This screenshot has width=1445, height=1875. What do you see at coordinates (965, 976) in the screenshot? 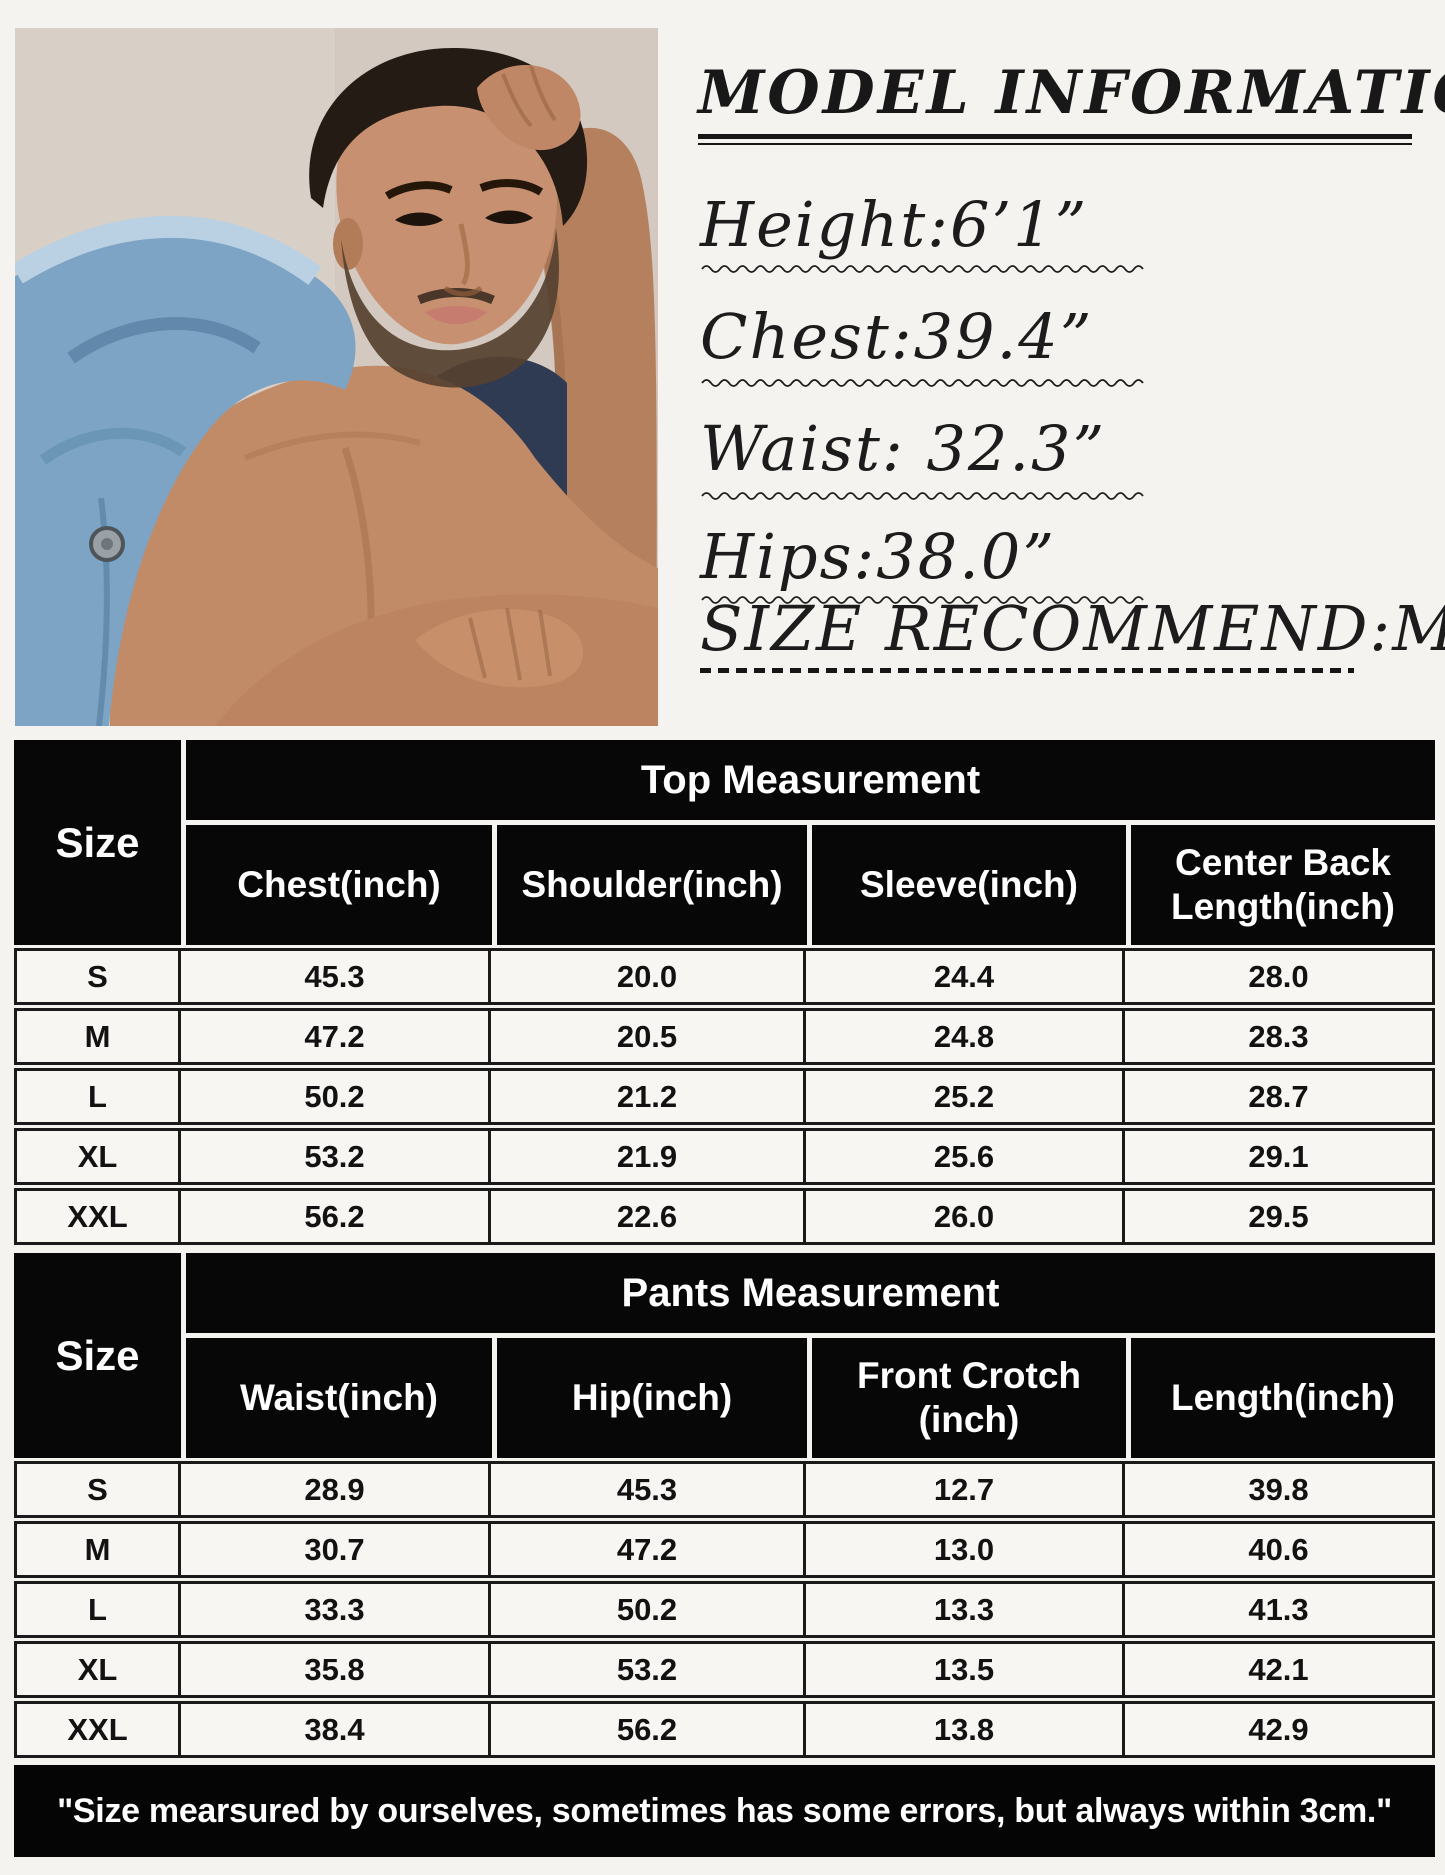
I see `table-cell: 24.4` at bounding box center [965, 976].